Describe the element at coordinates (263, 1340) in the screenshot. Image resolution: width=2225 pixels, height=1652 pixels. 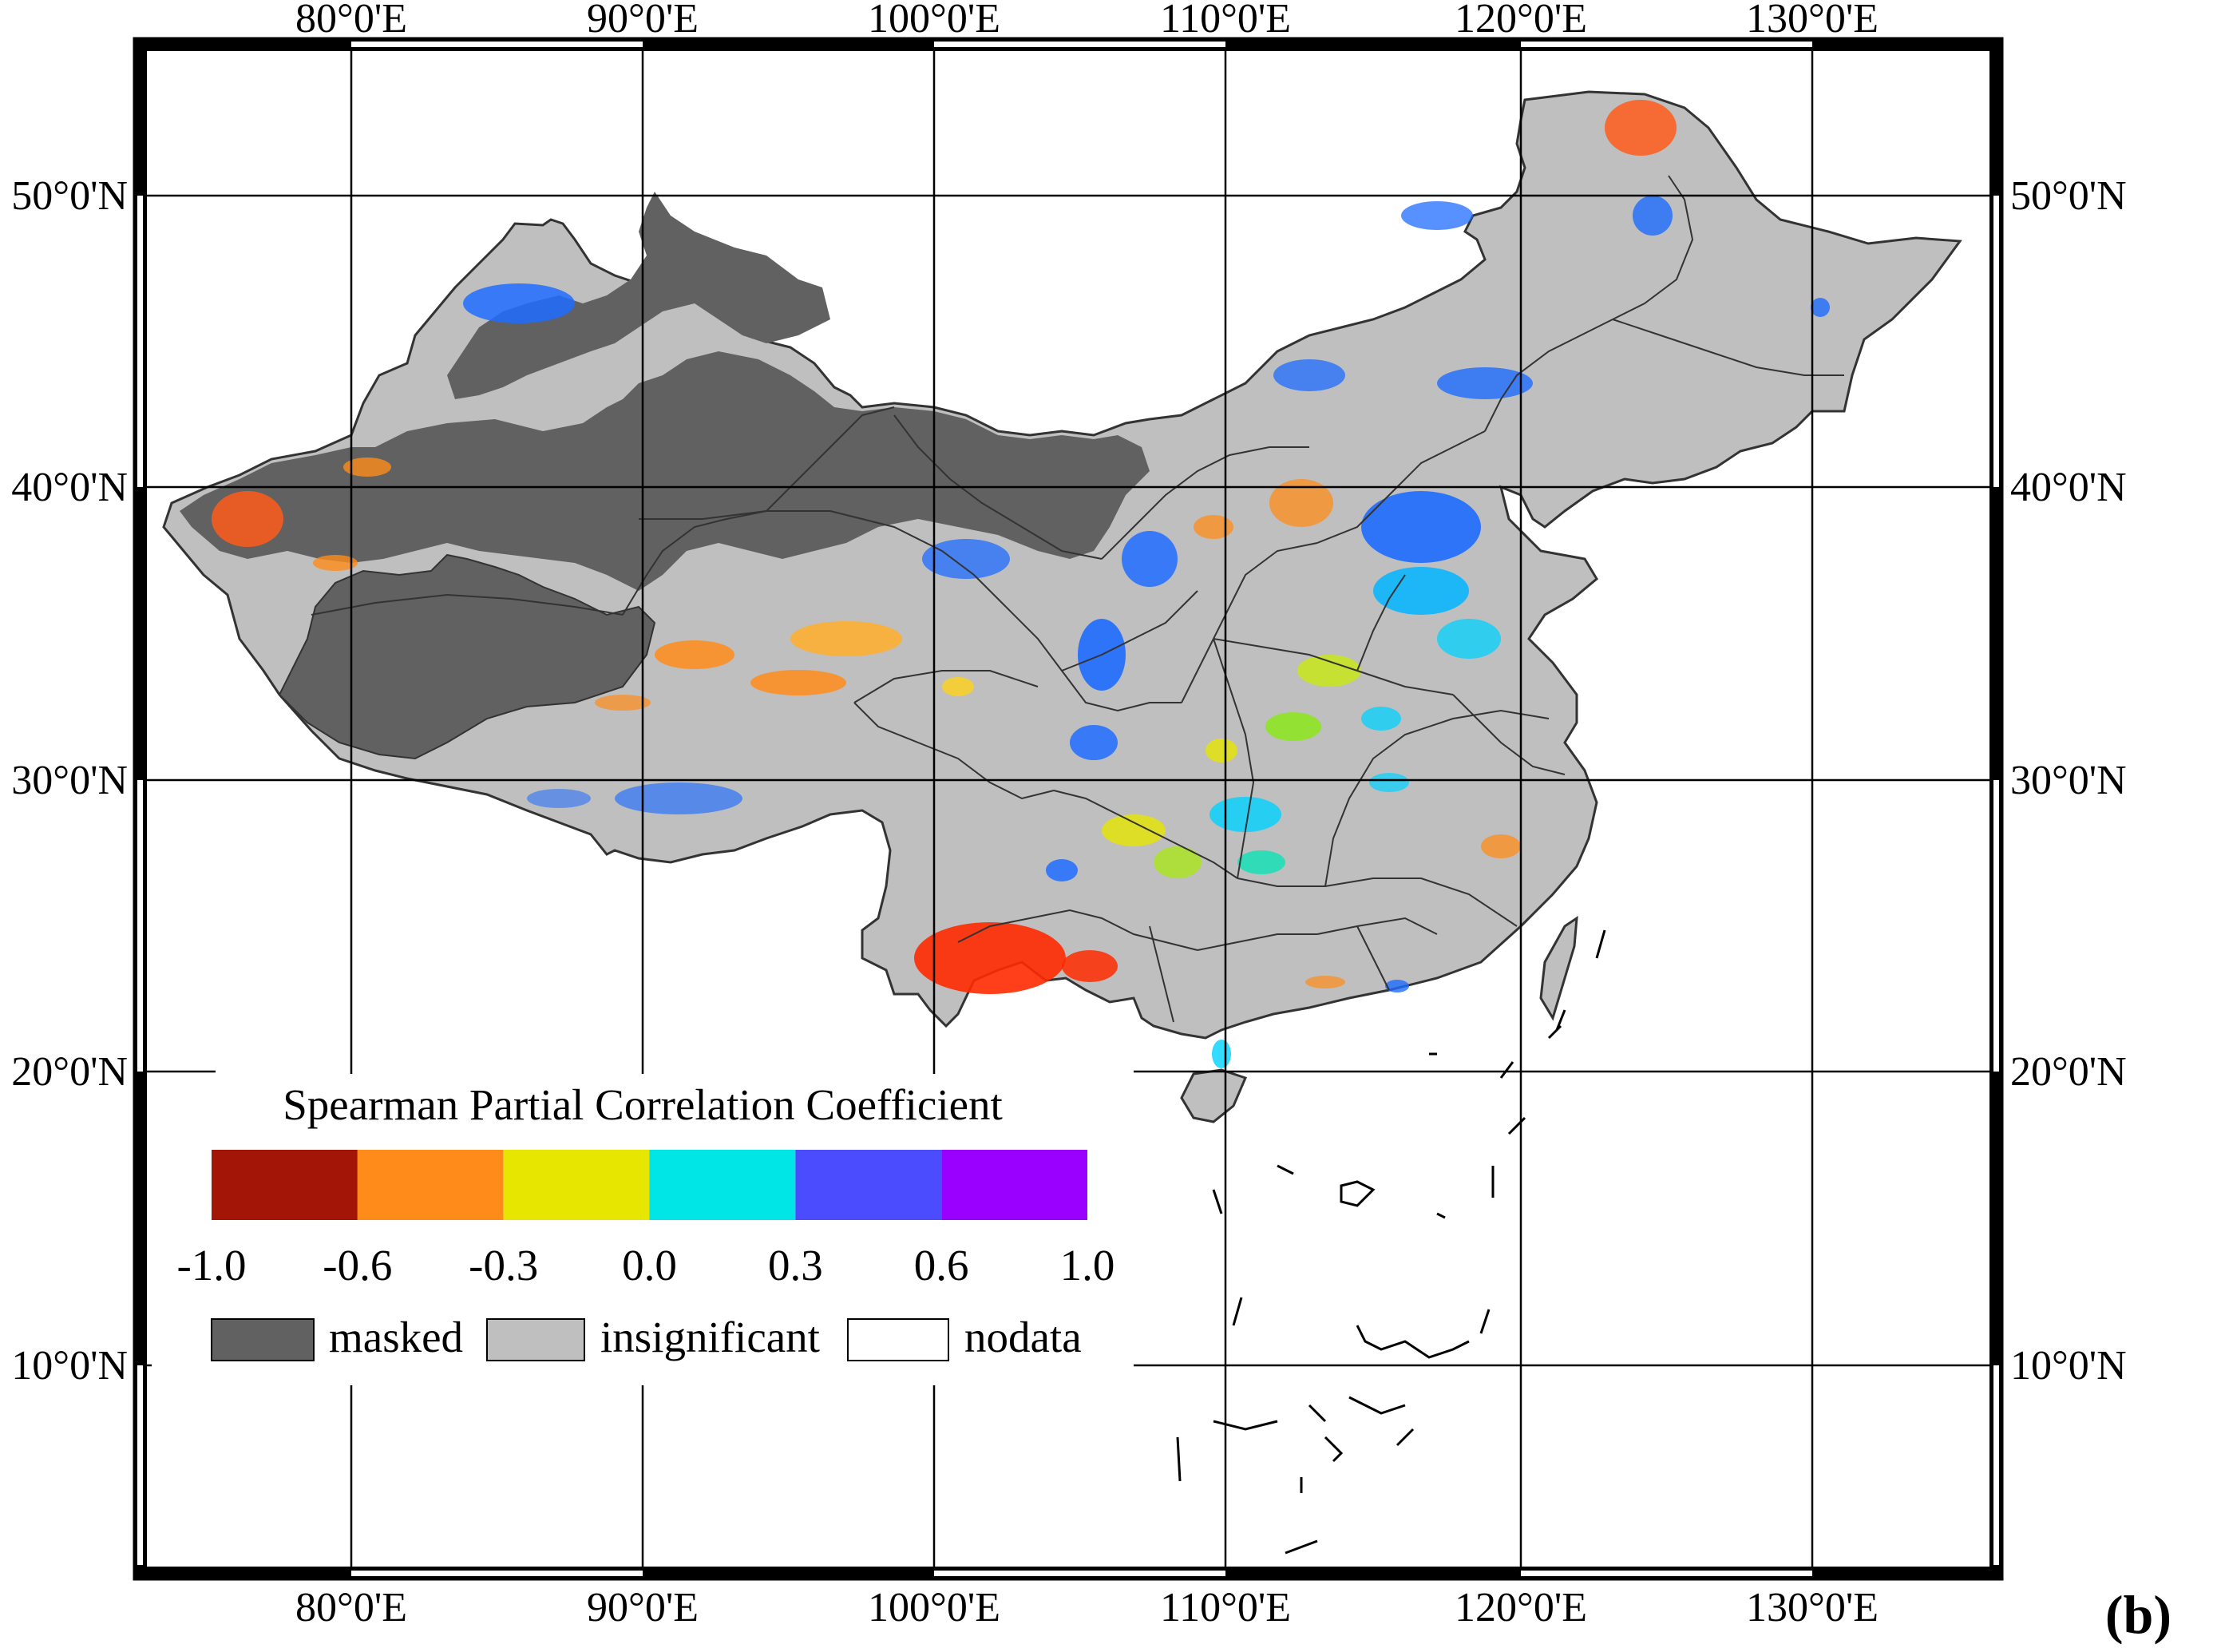
I see `masked-swatch` at that location.